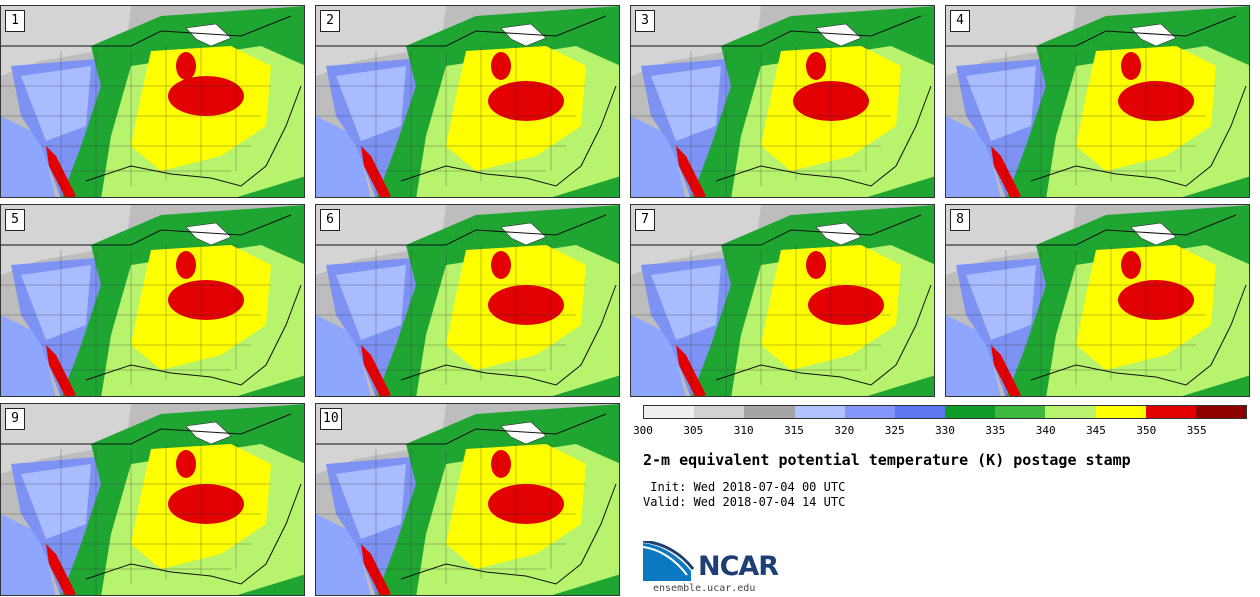 Image resolution: width=1260 pixels, height=597 pixels. What do you see at coordinates (1196, 430) in the screenshot?
I see `colorbar-tick-label: 355` at bounding box center [1196, 430].